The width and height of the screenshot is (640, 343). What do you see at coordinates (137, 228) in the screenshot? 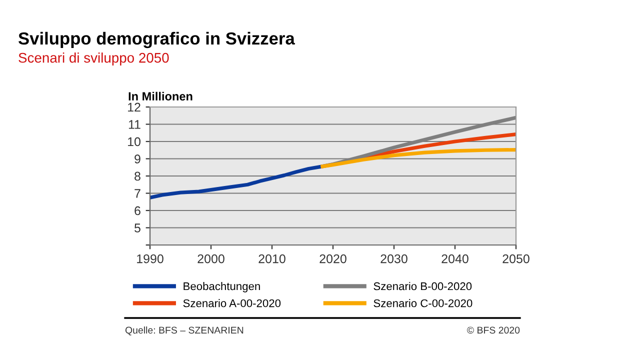
I see `y-tick-label: 5` at bounding box center [137, 228].